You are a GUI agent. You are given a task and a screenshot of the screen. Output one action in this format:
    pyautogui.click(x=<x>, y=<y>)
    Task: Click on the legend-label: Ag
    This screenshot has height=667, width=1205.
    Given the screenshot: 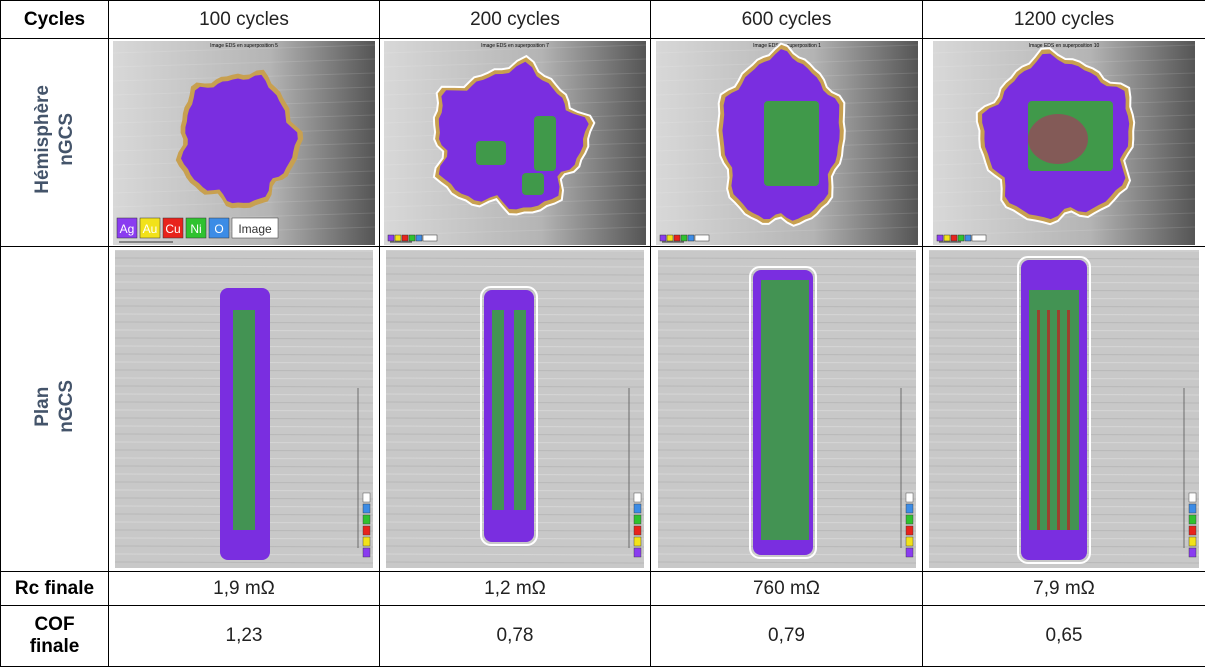 What is the action you would take?
    pyautogui.click(x=127, y=229)
    